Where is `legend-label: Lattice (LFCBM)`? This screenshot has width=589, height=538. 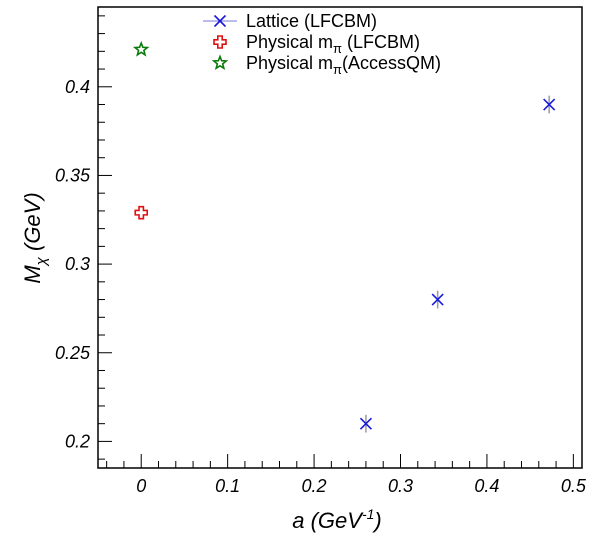 legend-label: Lattice (LFCBM) is located at coordinates (311, 21).